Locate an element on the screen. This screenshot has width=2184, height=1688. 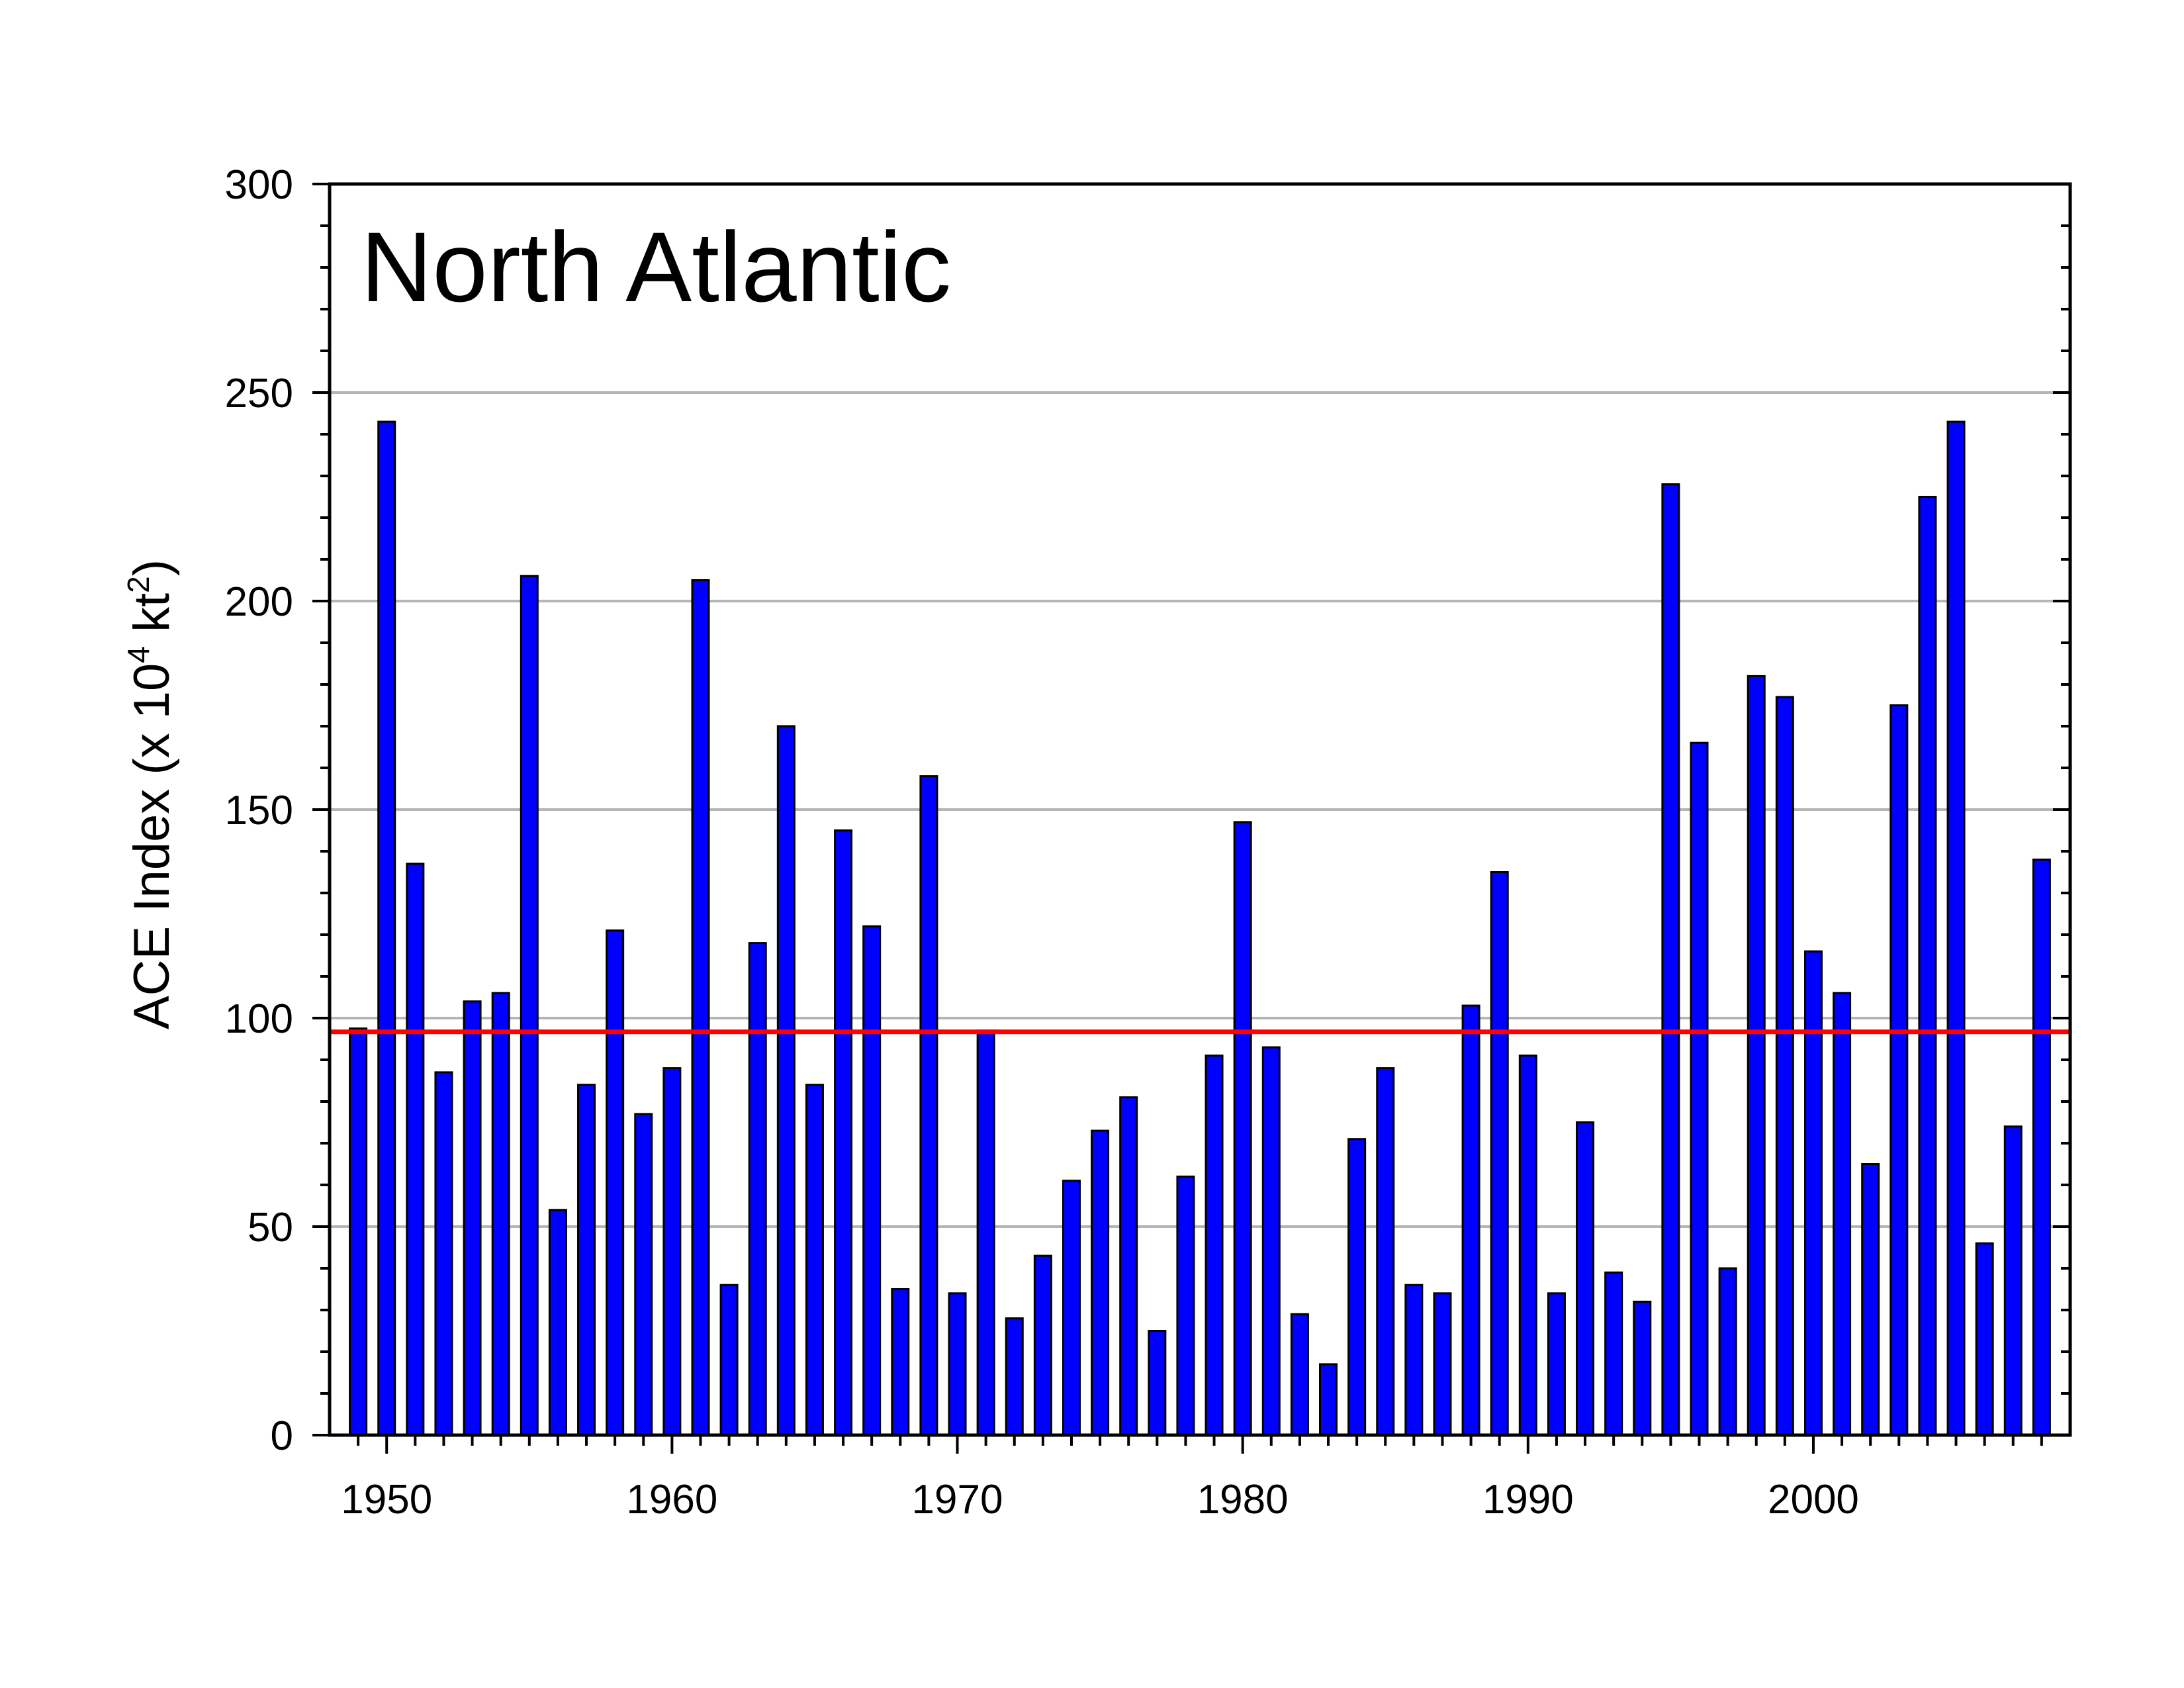
x-tick-label-1970: 1970 is located at coordinates (957, 1500).